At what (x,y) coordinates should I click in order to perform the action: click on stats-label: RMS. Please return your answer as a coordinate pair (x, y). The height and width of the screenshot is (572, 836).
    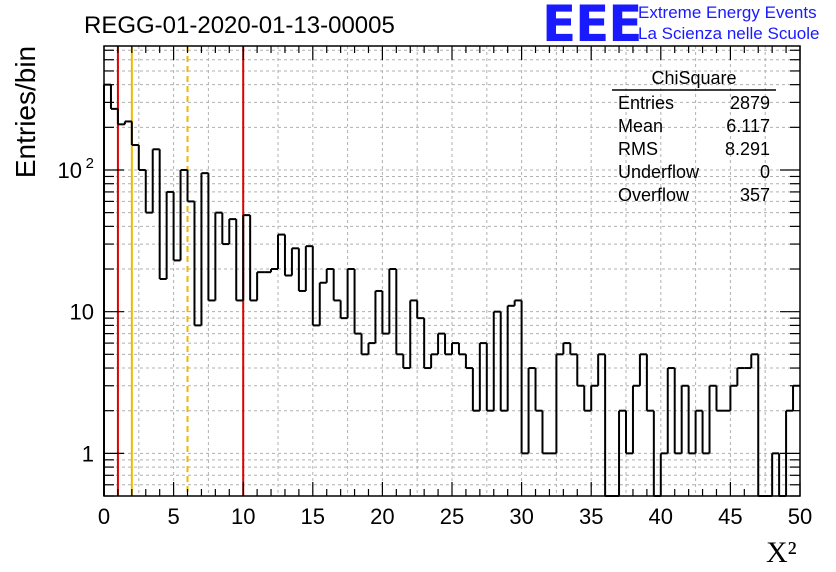
    Looking at the image, I should click on (638, 149).